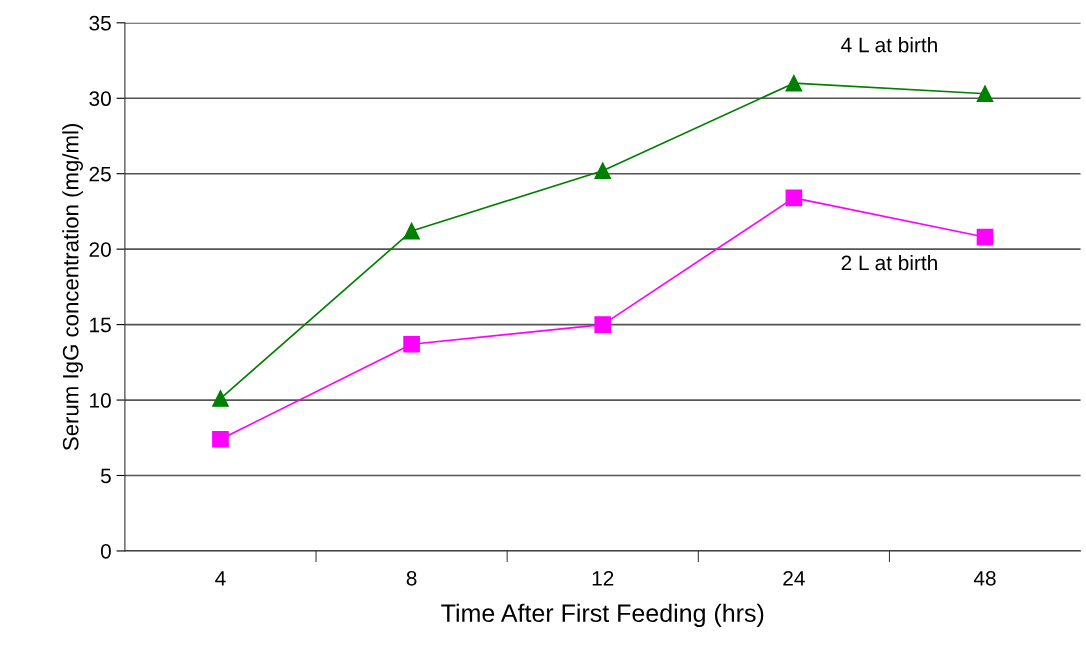  What do you see at coordinates (603, 578) in the screenshot?
I see `x-tick-label: 12` at bounding box center [603, 578].